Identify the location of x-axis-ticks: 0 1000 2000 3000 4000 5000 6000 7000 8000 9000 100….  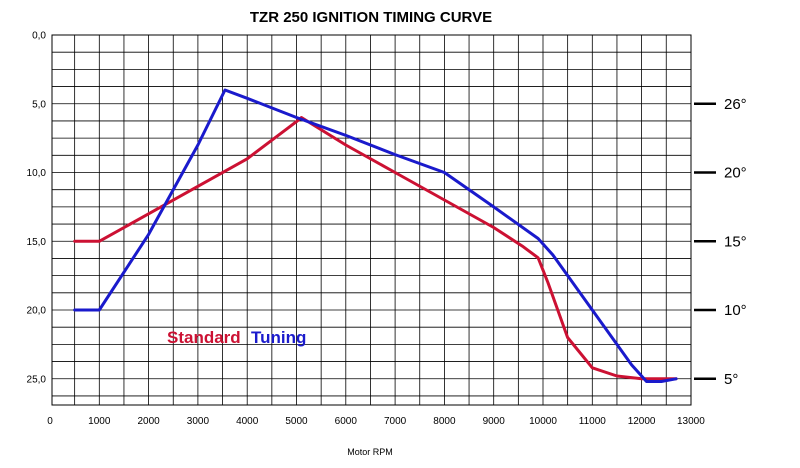
(376, 421).